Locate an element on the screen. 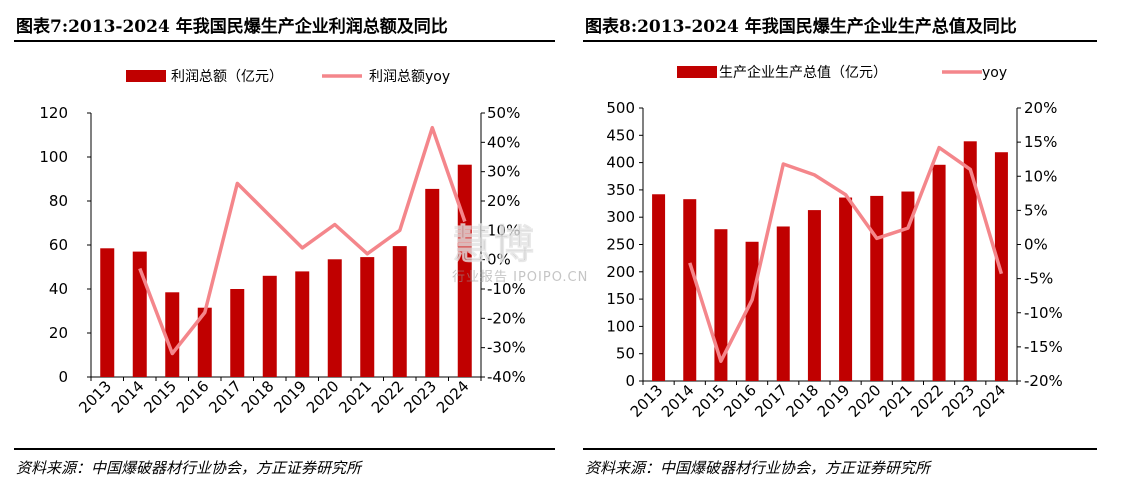  y-right-tick-label: 15% is located at coordinates (1040, 142).